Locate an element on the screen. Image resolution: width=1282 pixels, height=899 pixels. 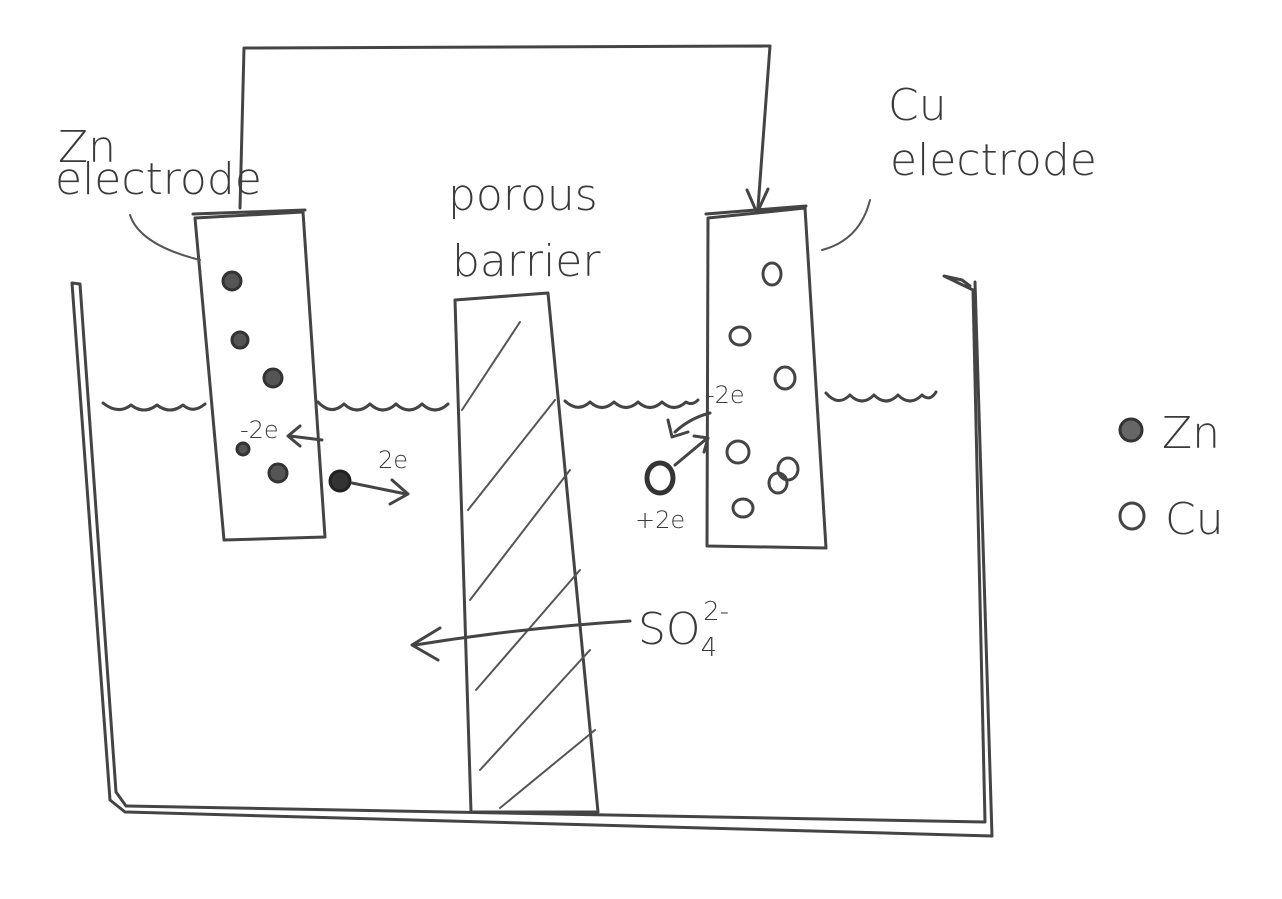
barrier-label-line2: barrier is located at coordinates (526, 261).